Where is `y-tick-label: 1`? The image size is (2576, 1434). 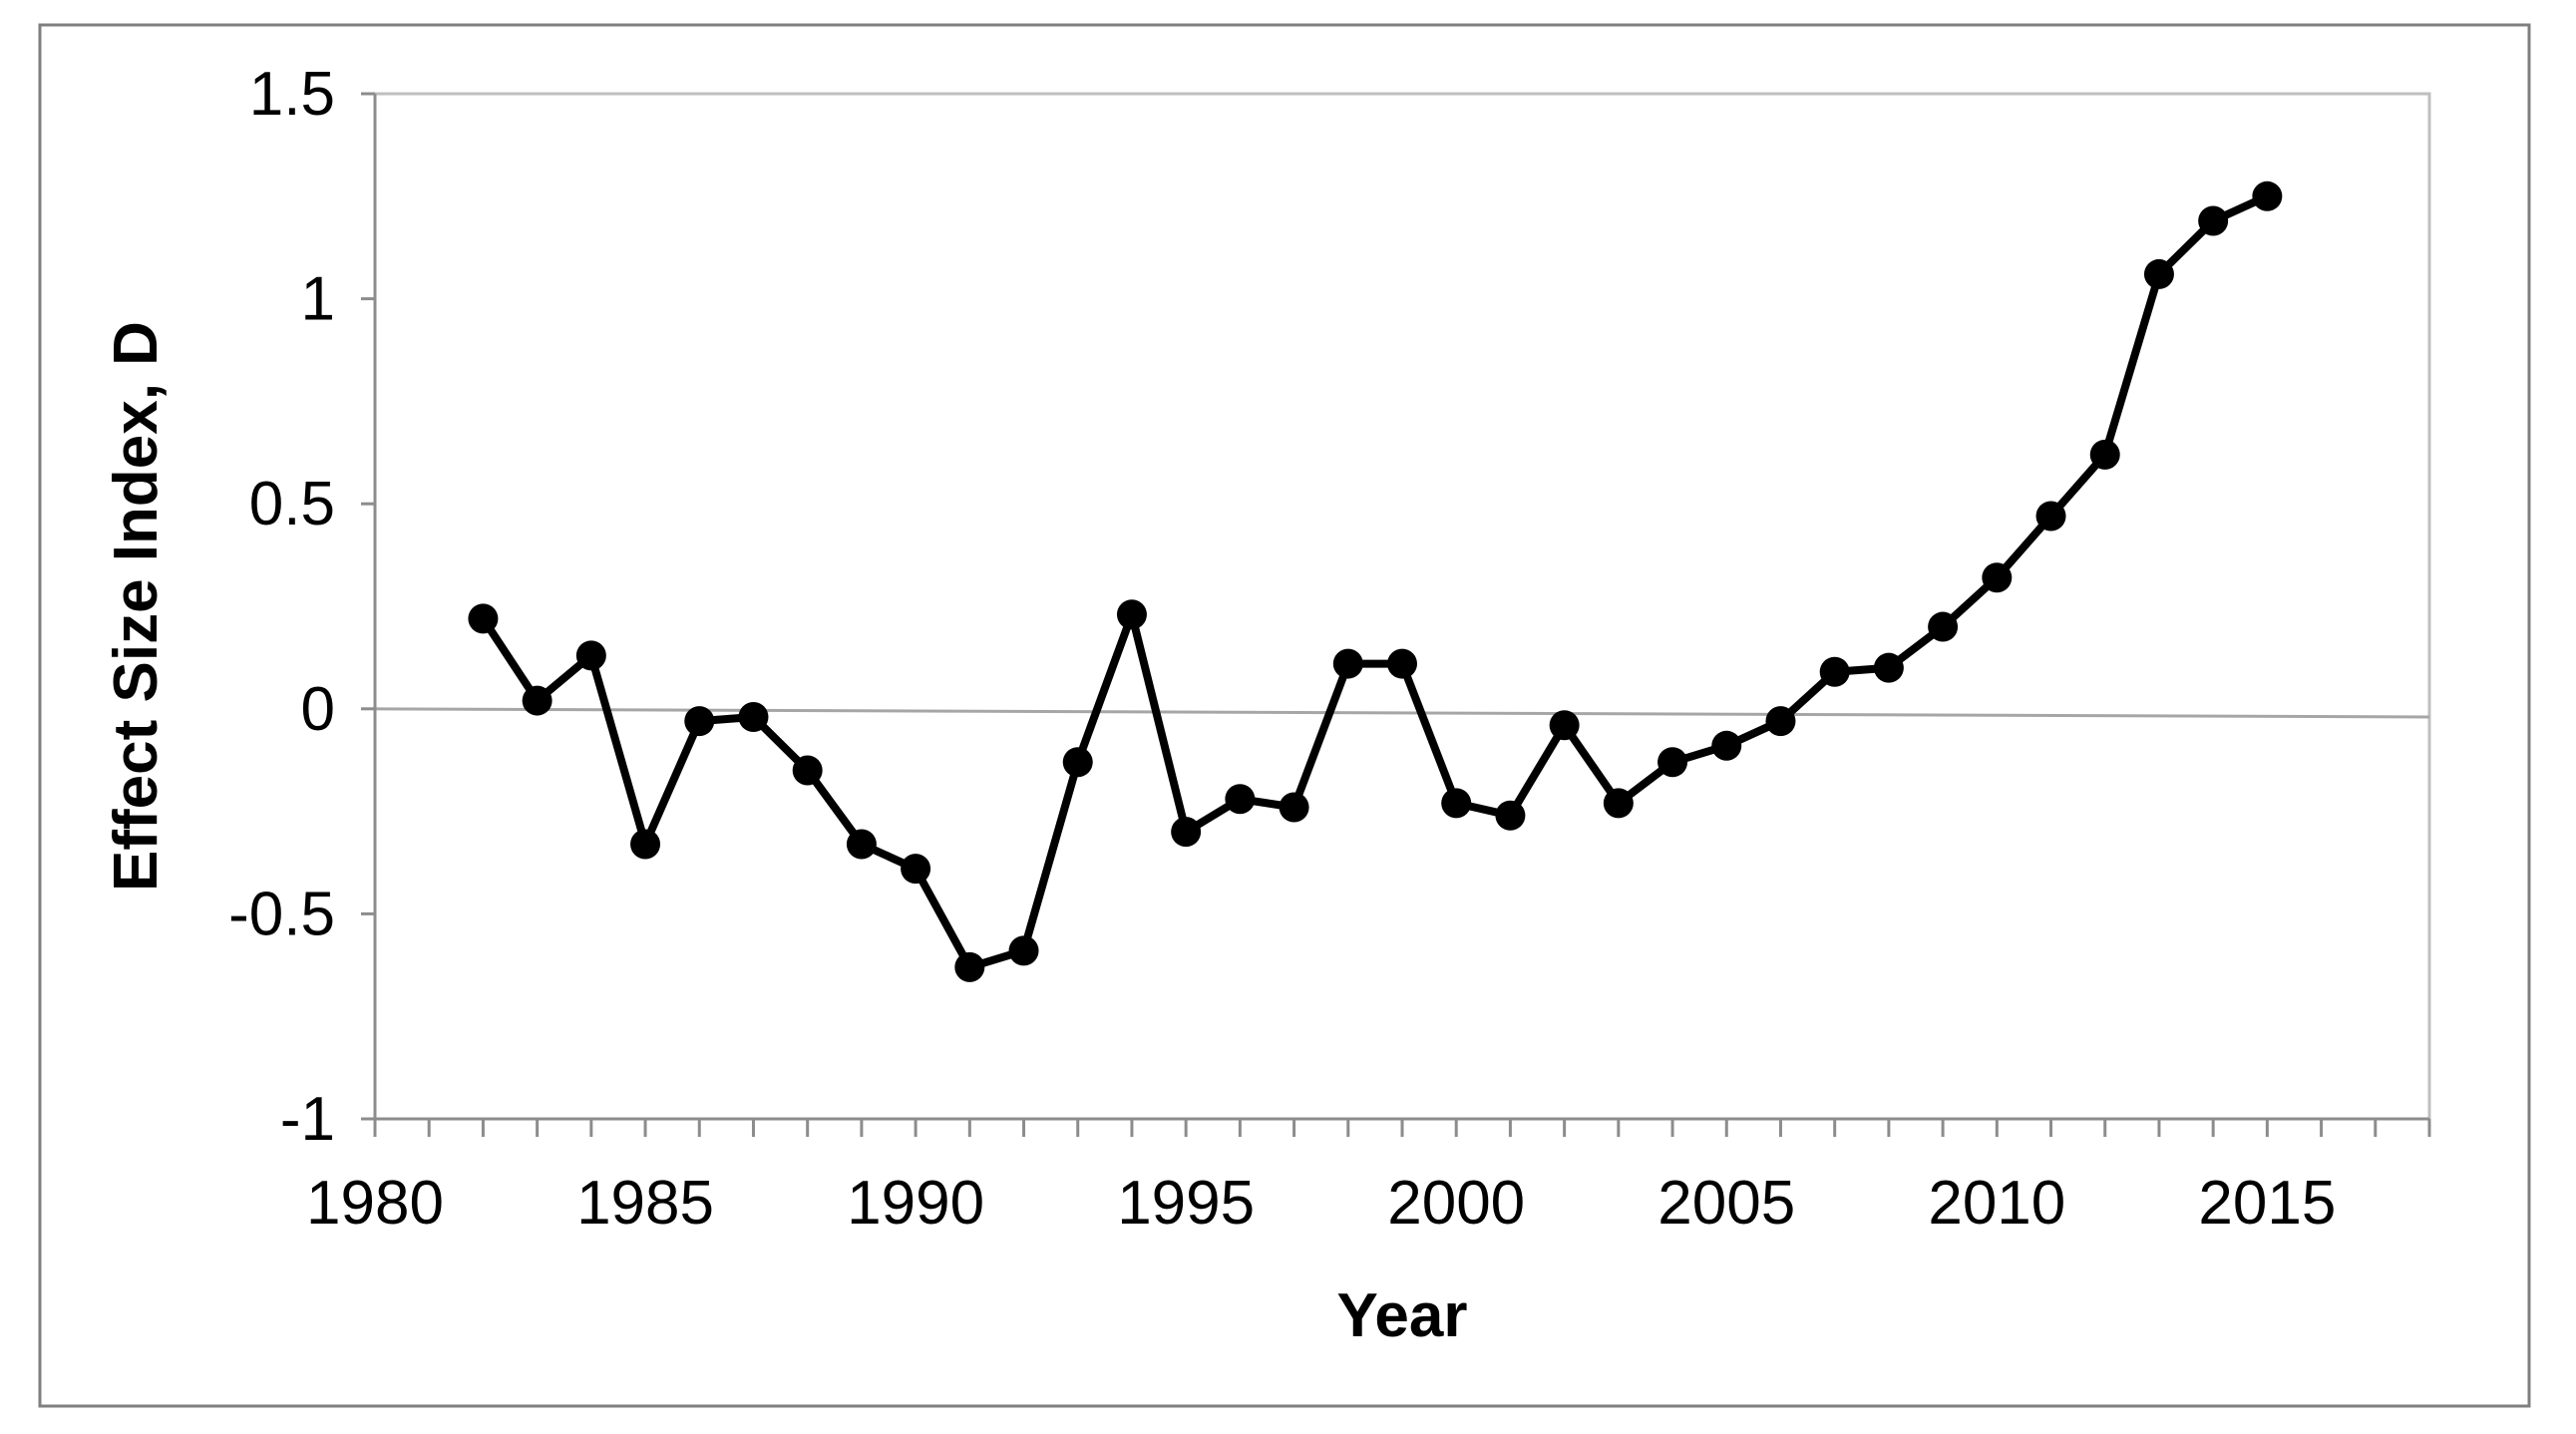 y-tick-label: 1 is located at coordinates (318, 299).